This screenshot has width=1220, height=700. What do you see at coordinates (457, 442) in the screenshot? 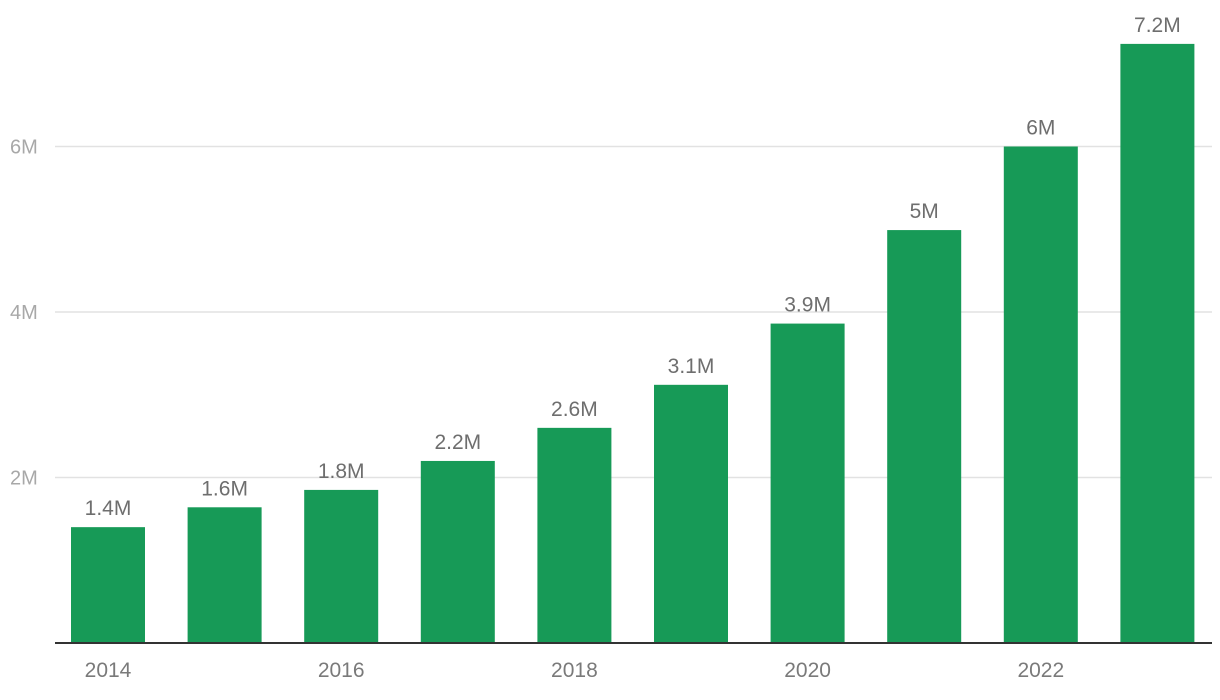
I see `data-label: 2.2M` at bounding box center [457, 442].